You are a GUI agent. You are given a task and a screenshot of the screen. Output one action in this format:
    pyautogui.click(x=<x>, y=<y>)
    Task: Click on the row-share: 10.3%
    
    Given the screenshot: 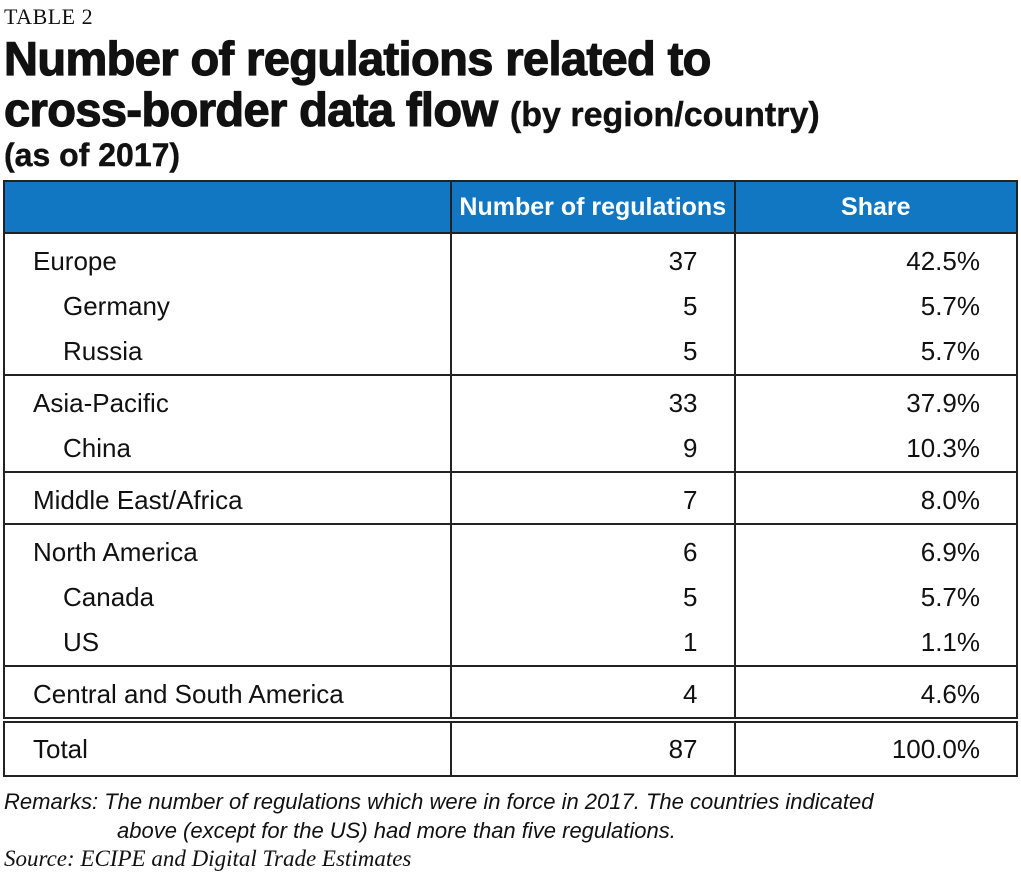 What is the action you would take?
    pyautogui.click(x=876, y=449)
    